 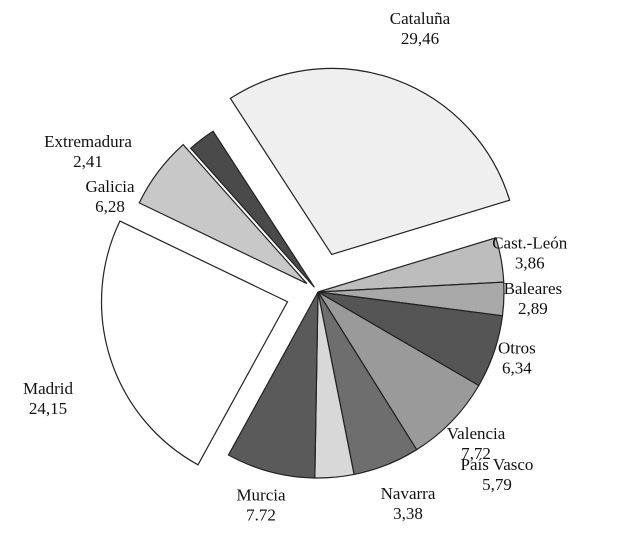 What do you see at coordinates (261, 514) in the screenshot?
I see `slice-value: 7.72` at bounding box center [261, 514].